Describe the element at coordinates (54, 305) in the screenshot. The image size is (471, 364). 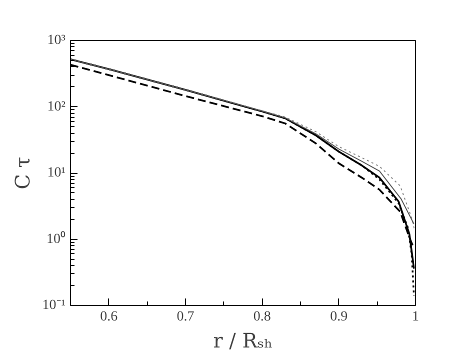
I see `y-tick-label: 10⁻¹` at that location.